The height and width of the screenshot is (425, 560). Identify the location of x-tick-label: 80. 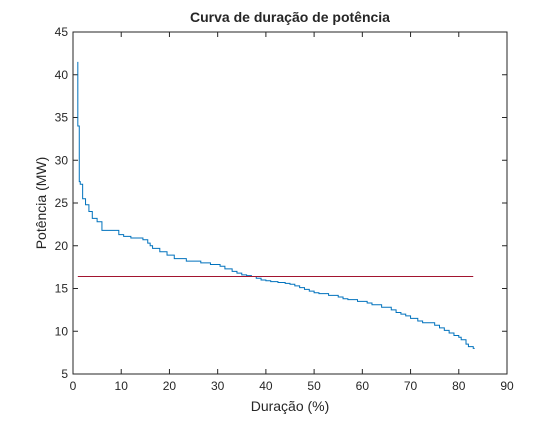
(459, 386).